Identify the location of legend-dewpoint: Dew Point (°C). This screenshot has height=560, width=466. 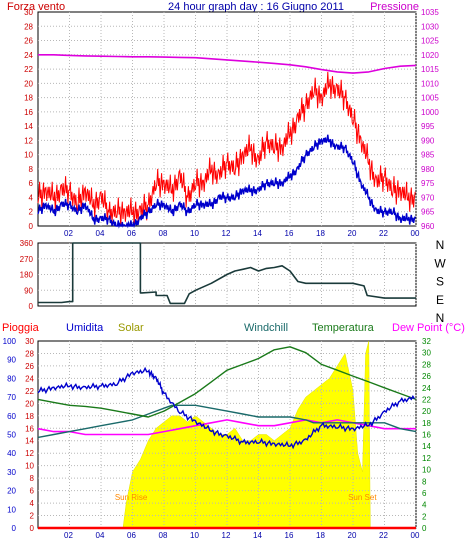
(428, 328).